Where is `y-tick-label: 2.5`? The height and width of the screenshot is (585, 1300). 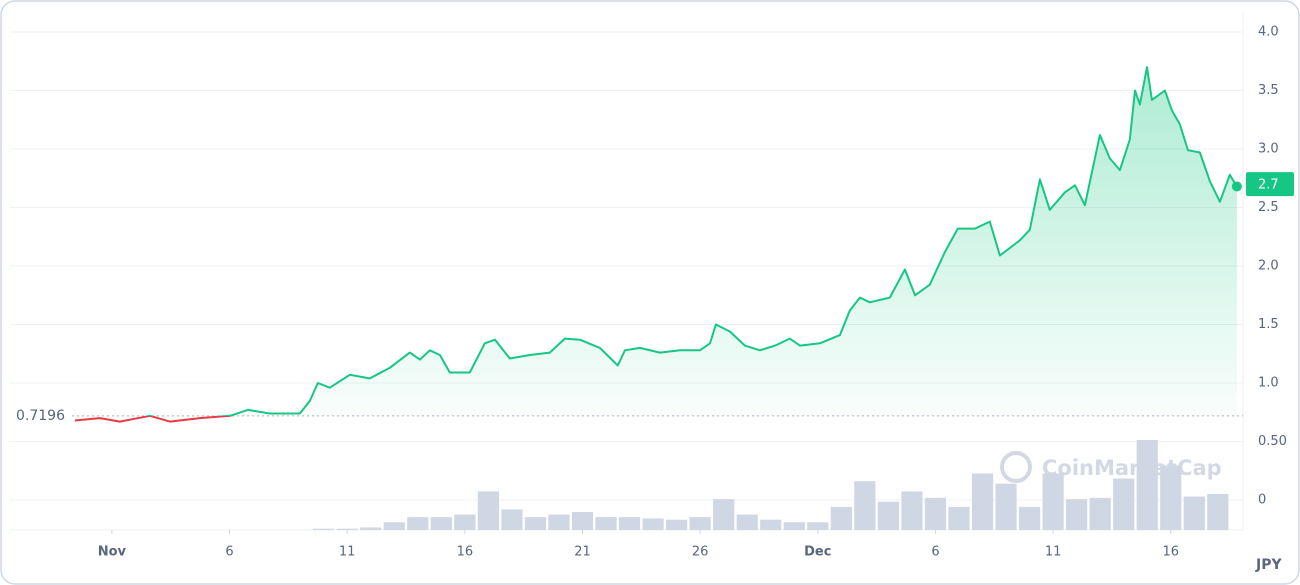
y-tick-label: 2.5 is located at coordinates (1268, 207).